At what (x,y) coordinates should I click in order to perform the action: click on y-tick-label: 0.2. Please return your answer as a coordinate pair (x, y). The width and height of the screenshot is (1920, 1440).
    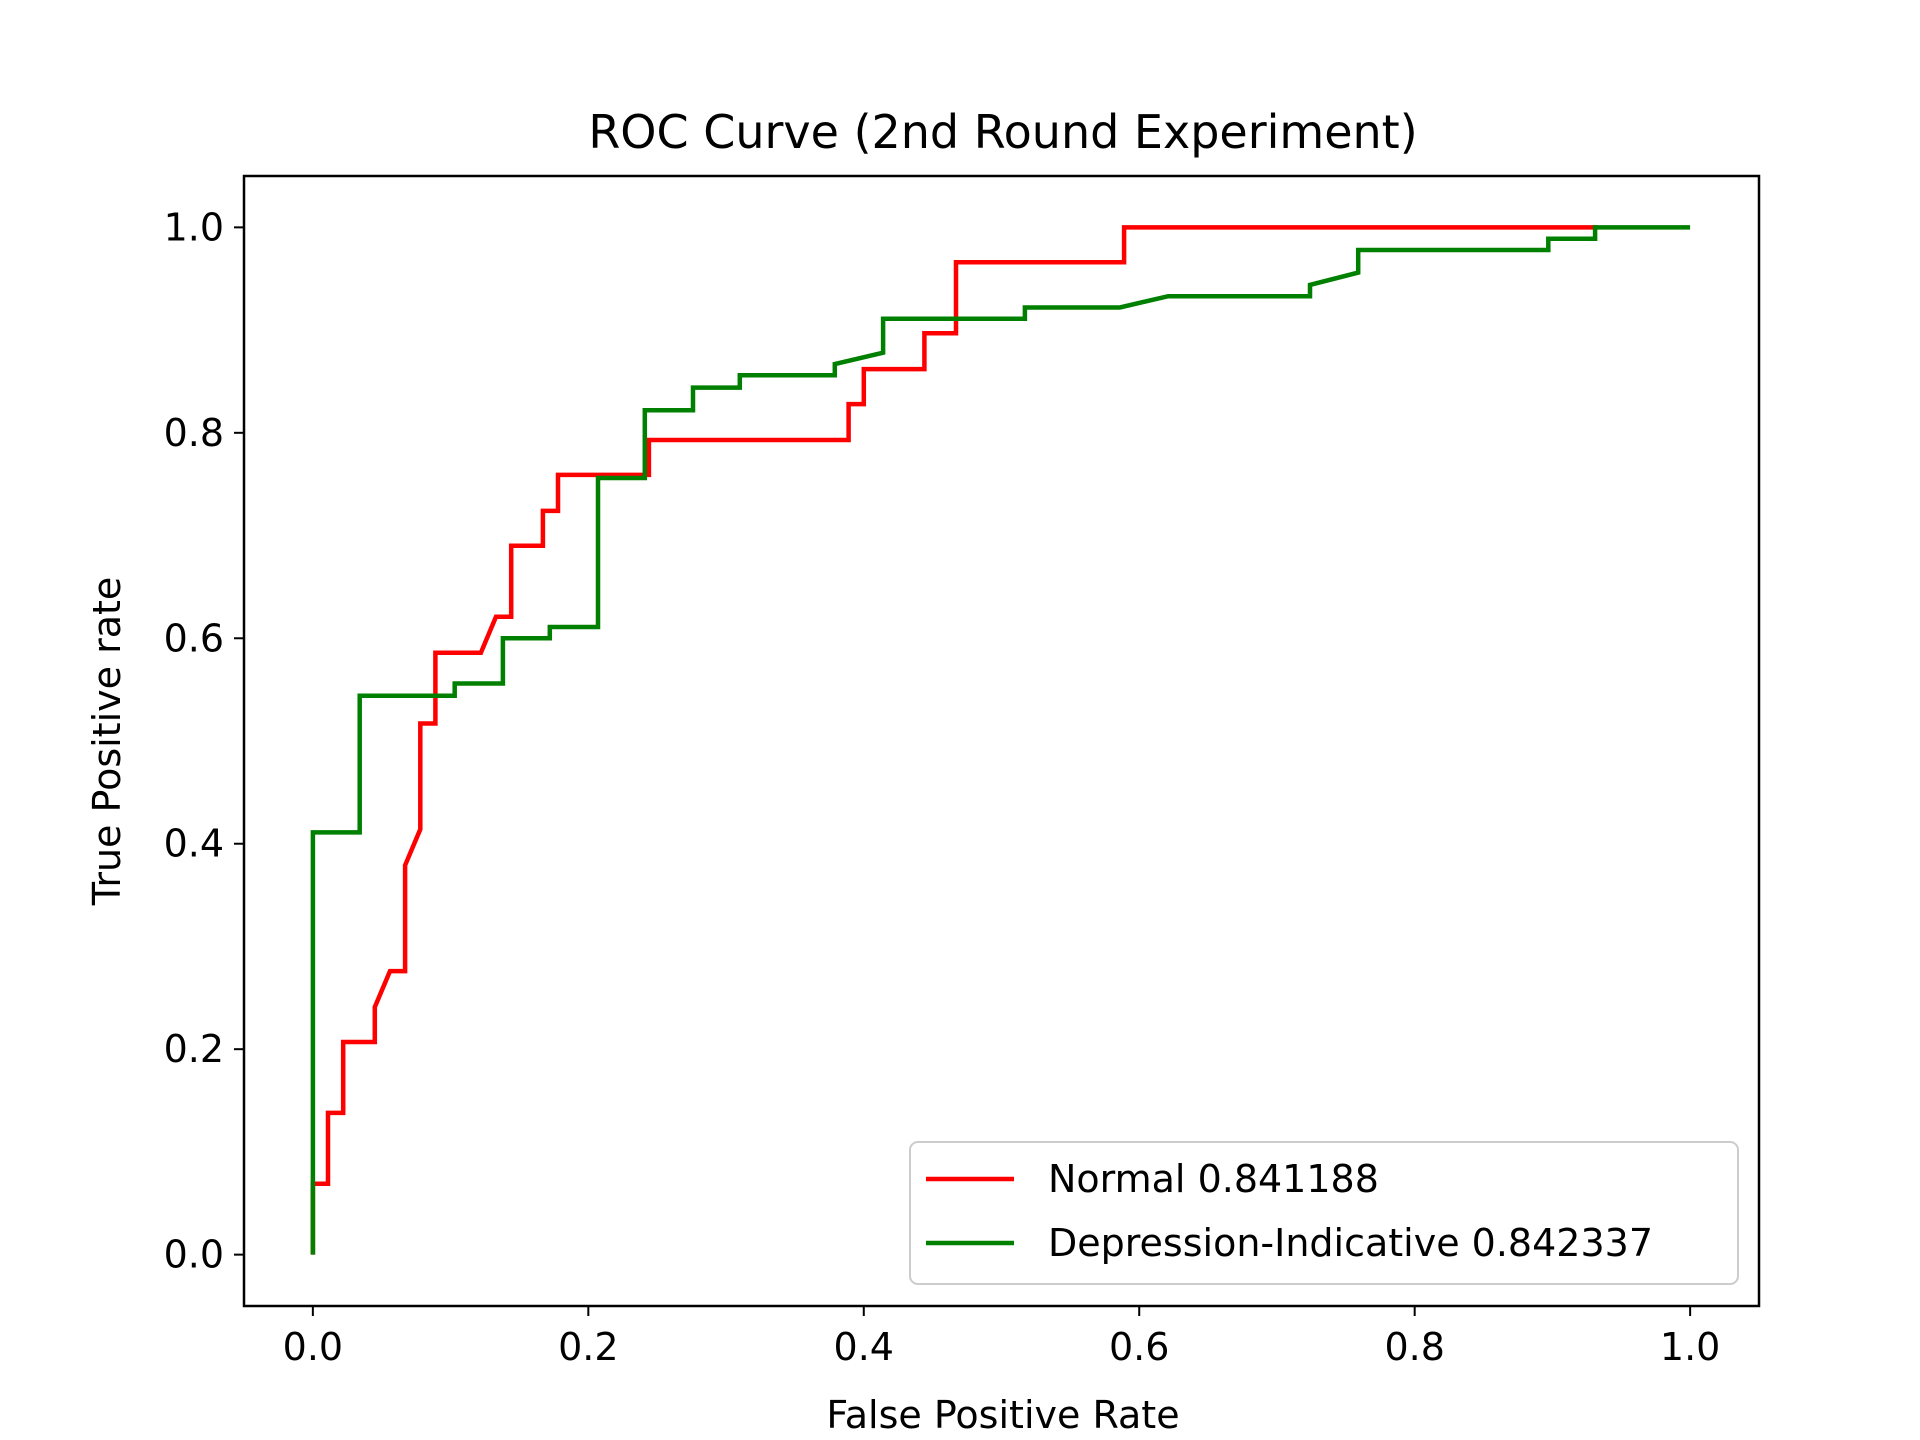
    Looking at the image, I should click on (194, 1049).